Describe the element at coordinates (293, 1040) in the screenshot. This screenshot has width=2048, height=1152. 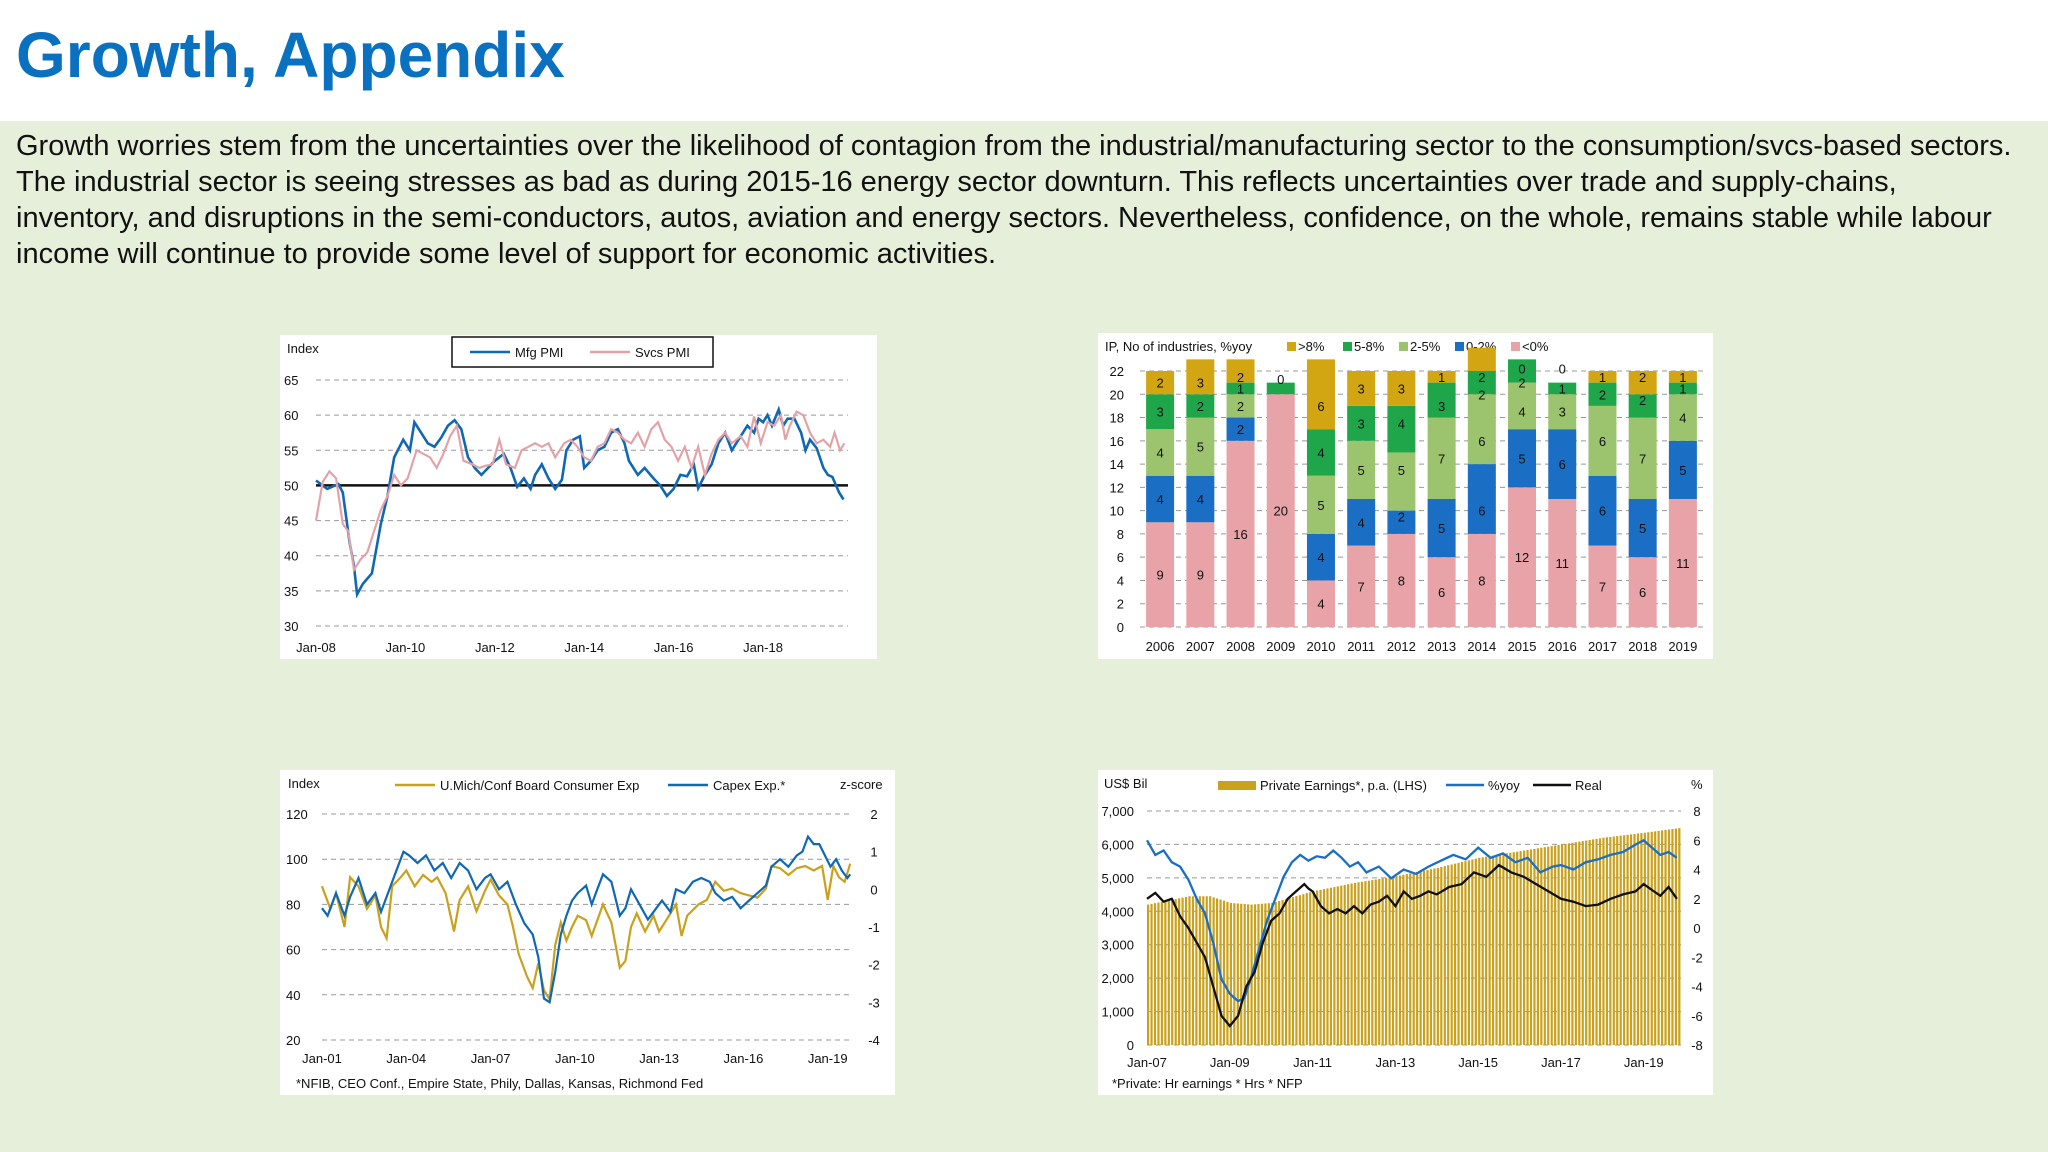
I see `y-tick-label: 20` at that location.